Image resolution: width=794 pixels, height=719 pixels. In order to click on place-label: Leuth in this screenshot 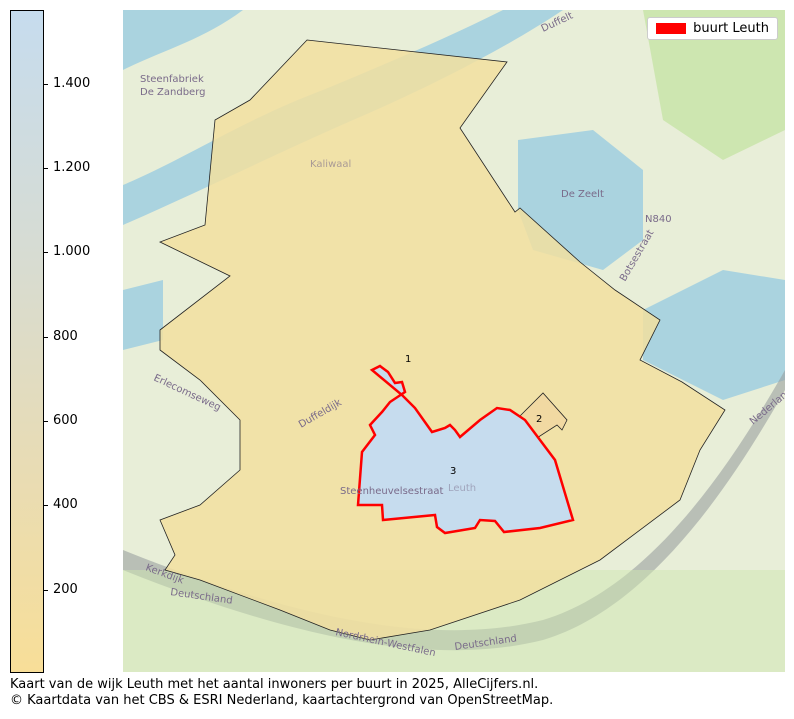, I will do `click(462, 488)`.